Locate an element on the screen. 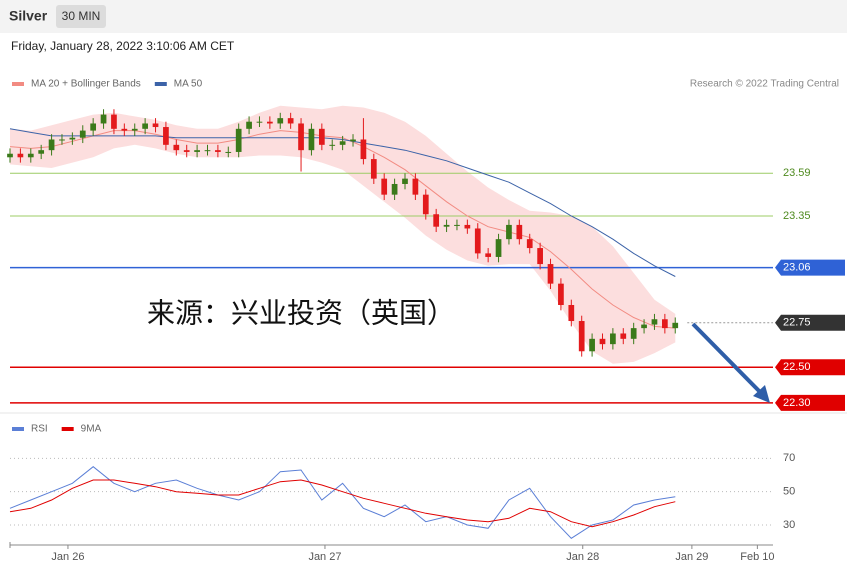 The image size is (863, 576). timeframe-badge is located at coordinates (81, 16).